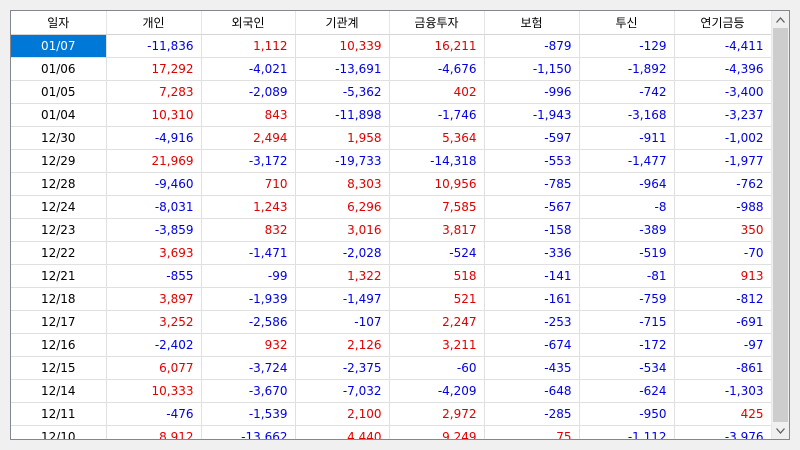 This screenshot has width=800, height=450. What do you see at coordinates (532, 138) in the screenshot?
I see `value-cell: -597` at bounding box center [532, 138].